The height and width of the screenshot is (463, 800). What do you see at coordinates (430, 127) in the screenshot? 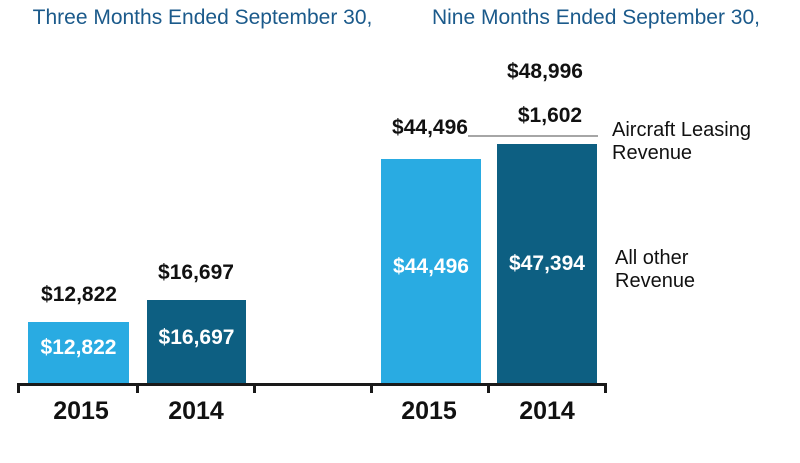
I see `total-label-9mo-2015: $44,496` at bounding box center [430, 127].